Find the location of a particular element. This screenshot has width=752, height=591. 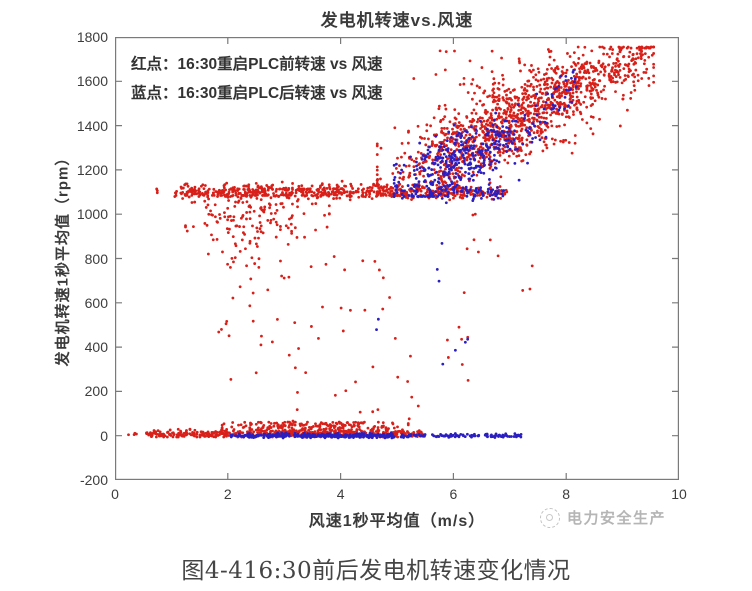

x-tick-label: 2 is located at coordinates (227, 494).